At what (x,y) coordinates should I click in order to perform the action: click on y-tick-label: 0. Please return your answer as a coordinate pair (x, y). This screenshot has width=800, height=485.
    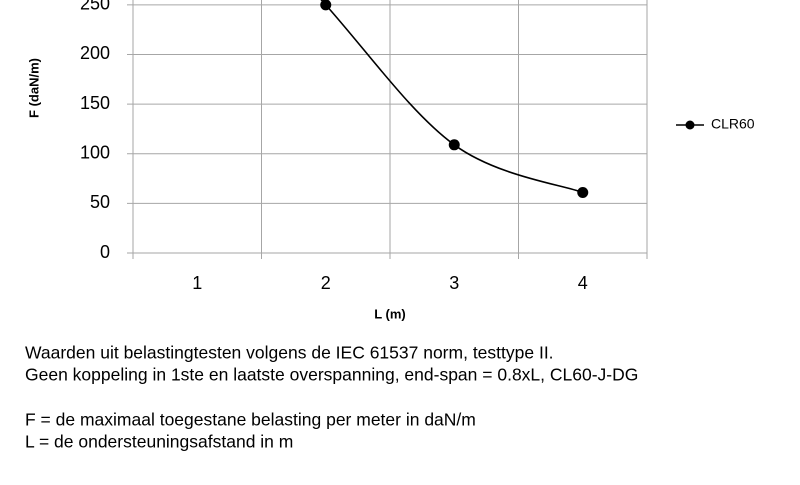
    Looking at the image, I should click on (105, 252).